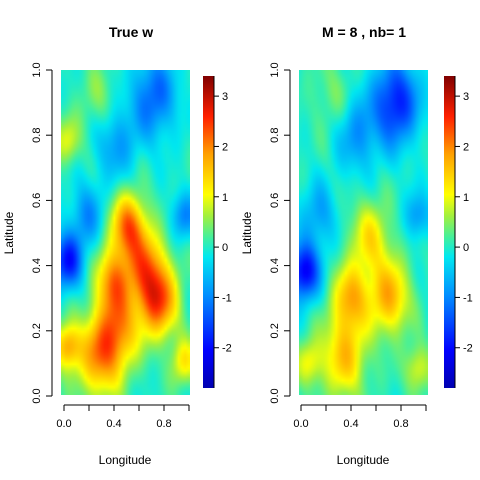  What do you see at coordinates (364, 32) in the screenshot?
I see `chart-title: M = 8 , nb= 1` at bounding box center [364, 32].